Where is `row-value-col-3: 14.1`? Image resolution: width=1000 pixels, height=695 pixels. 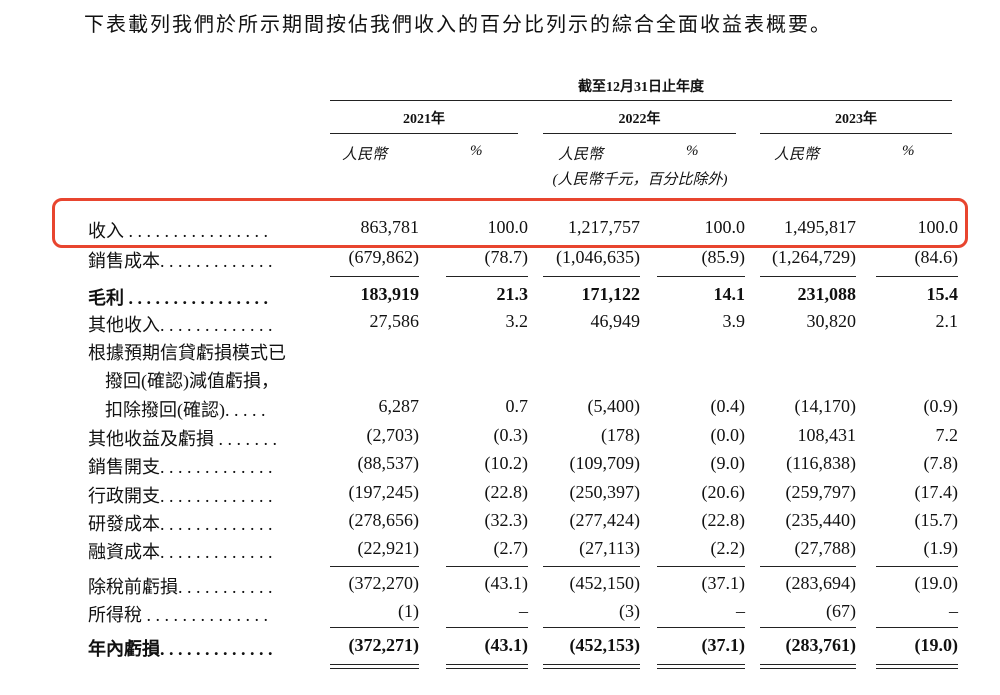 row-value-col-3: 14.1 is located at coordinates (729, 294).